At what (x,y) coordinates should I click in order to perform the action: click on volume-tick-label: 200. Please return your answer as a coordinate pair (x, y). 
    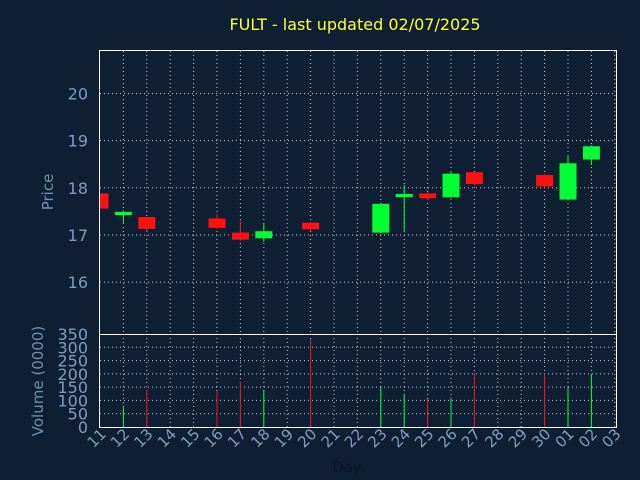
    Looking at the image, I should click on (72, 374).